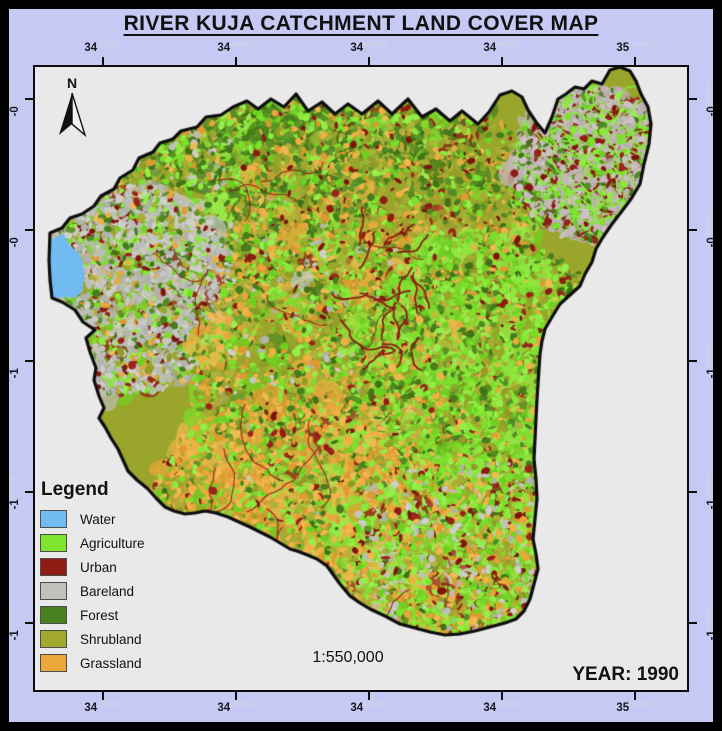  I want to click on north-arrow-icon, so click(73, 115).